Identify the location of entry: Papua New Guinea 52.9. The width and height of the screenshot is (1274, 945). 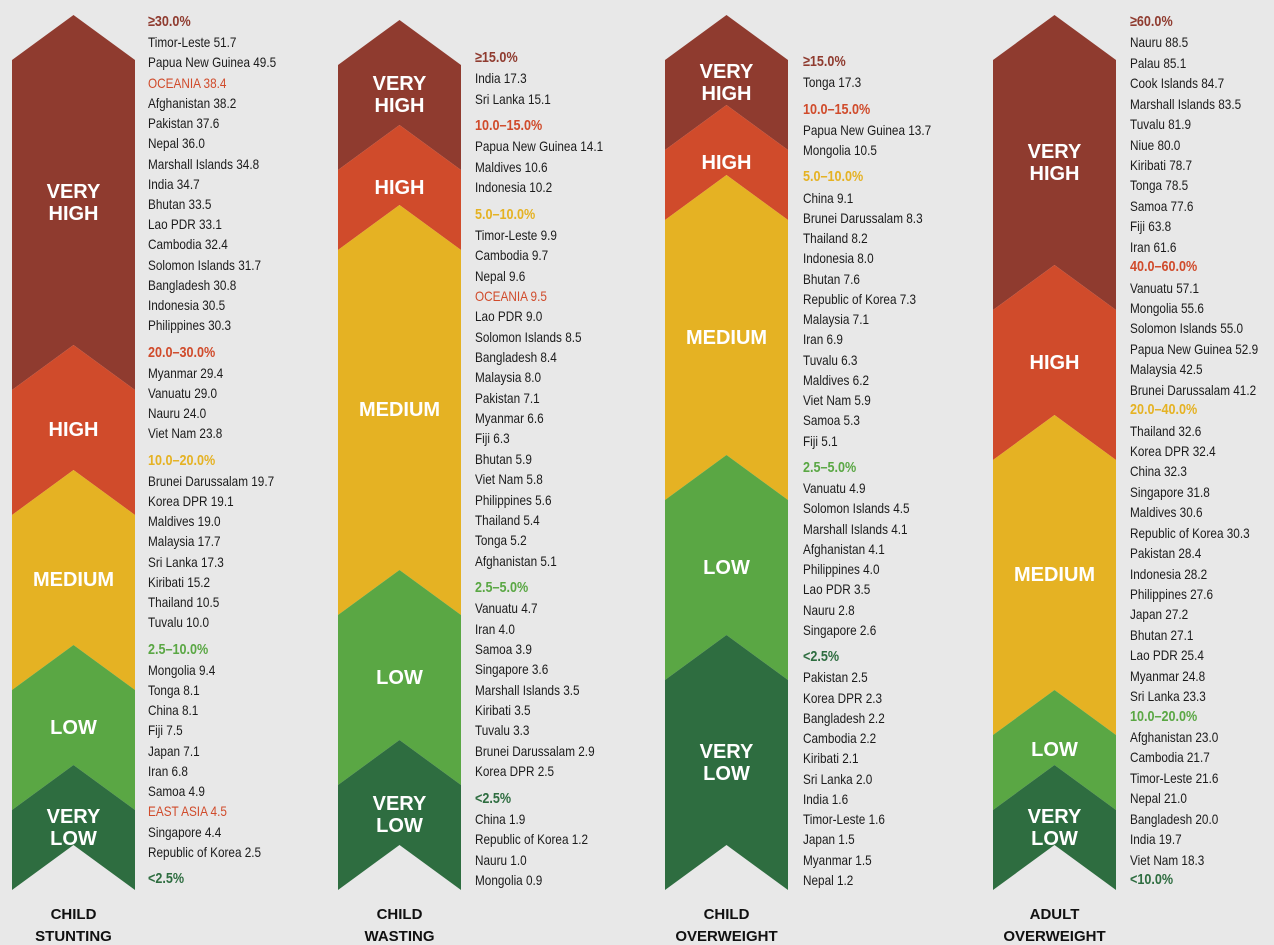
(1194, 348).